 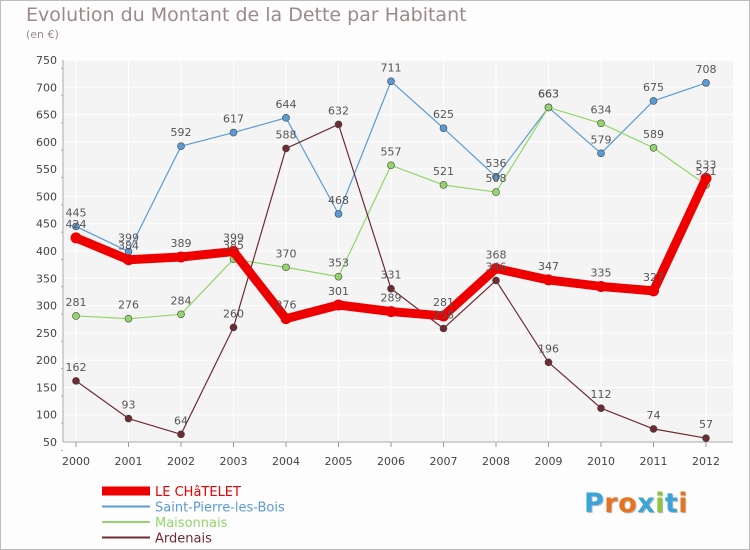 What do you see at coordinates (286, 104) in the screenshot?
I see `data-label: 644` at bounding box center [286, 104].